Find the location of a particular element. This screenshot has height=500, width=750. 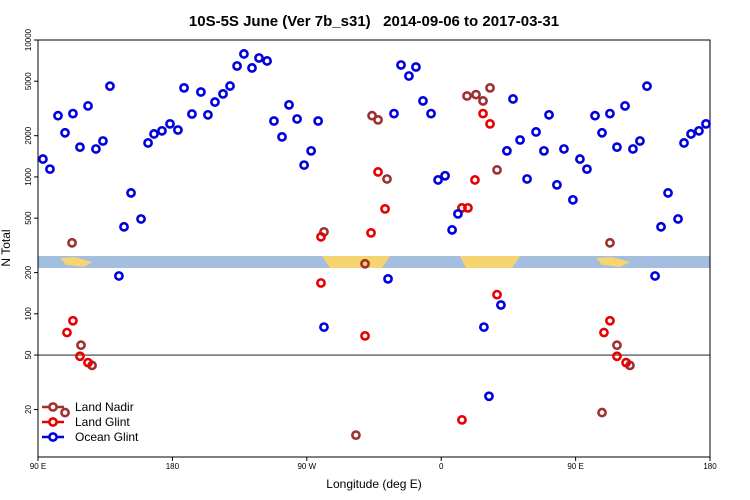

map-strip is located at coordinates (374, 262).